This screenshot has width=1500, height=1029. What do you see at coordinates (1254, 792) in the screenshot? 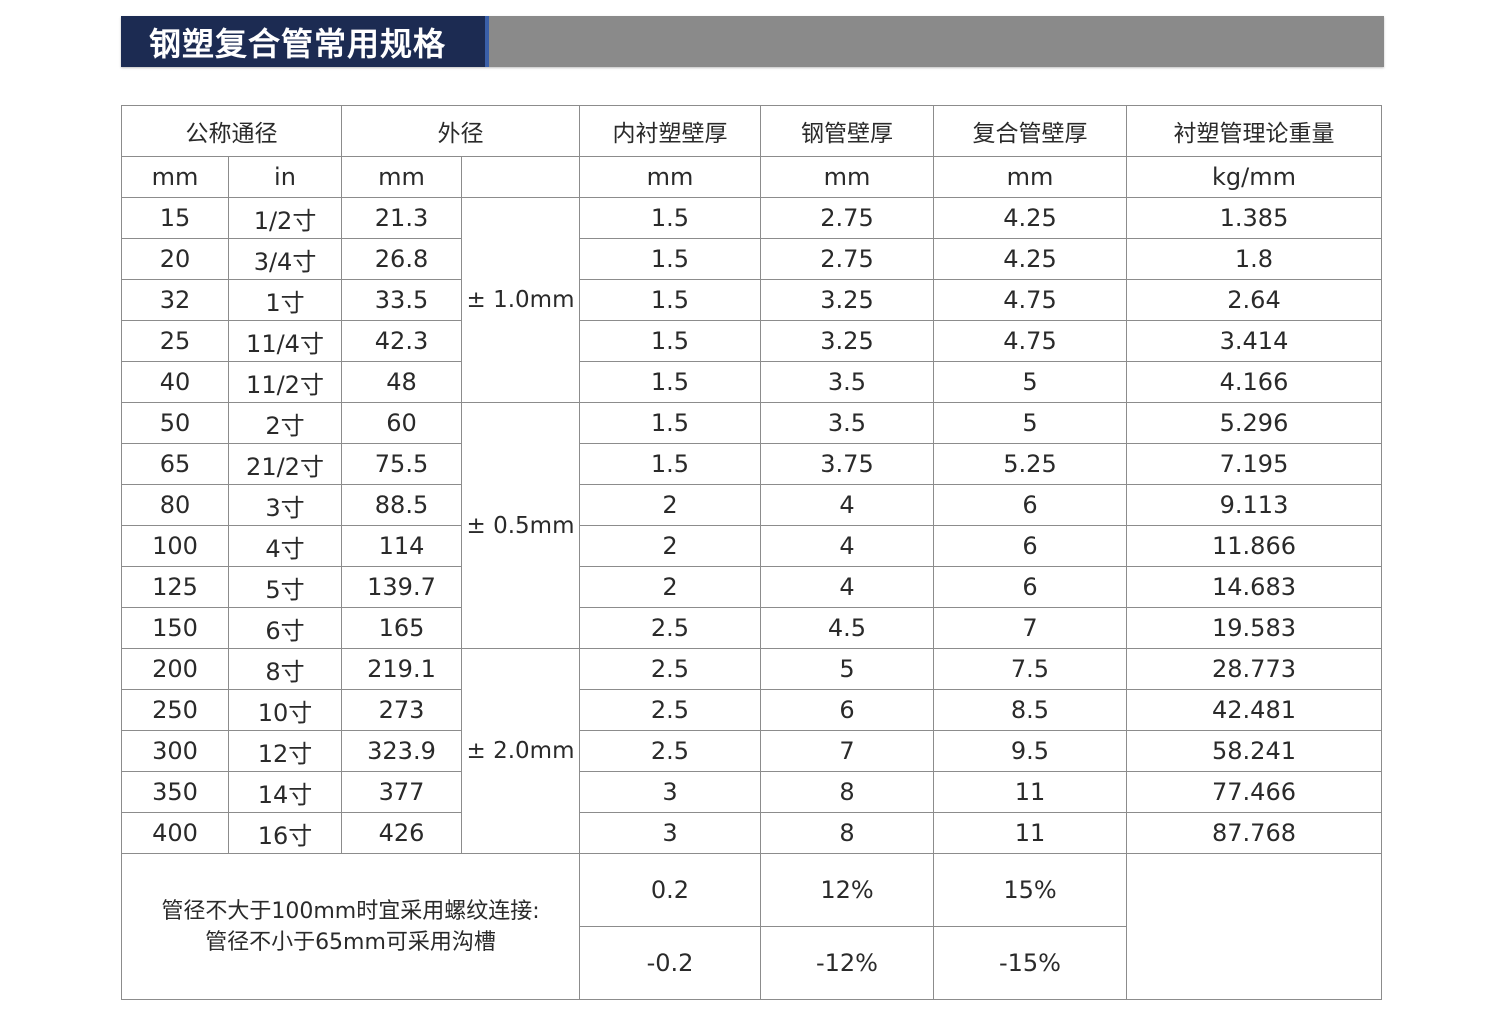
I see `cell-weight: 77.466` at bounding box center [1254, 792].